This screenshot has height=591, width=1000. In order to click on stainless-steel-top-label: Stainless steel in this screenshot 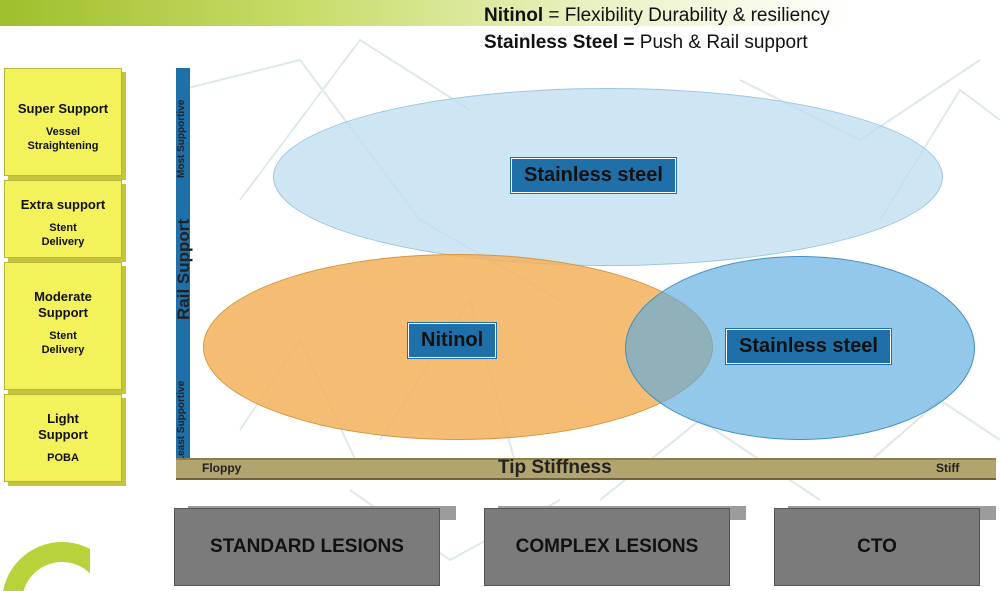, I will do `click(593, 175)`.